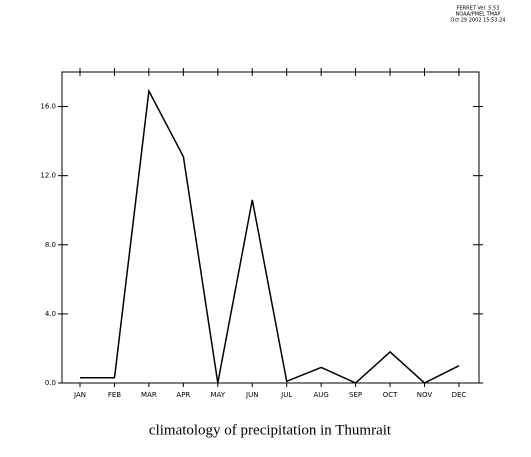 The image size is (531, 457). I want to click on x-tick-label: MAR, so click(149, 395).